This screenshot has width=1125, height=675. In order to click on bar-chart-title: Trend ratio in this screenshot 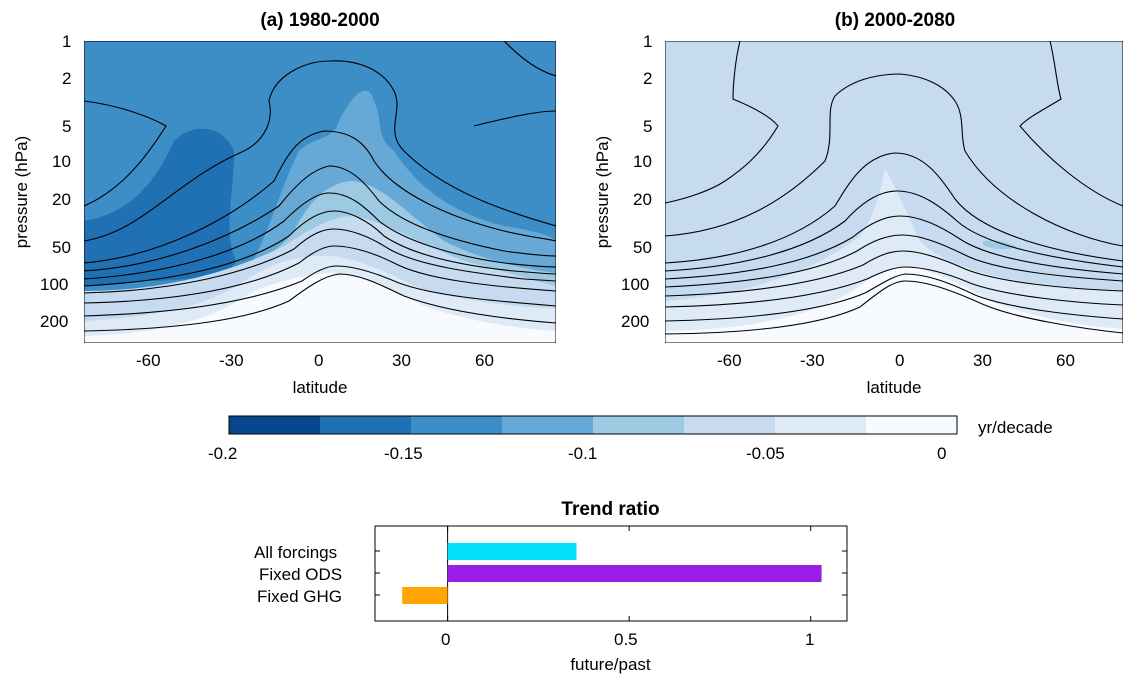, I will do `click(610, 509)`.